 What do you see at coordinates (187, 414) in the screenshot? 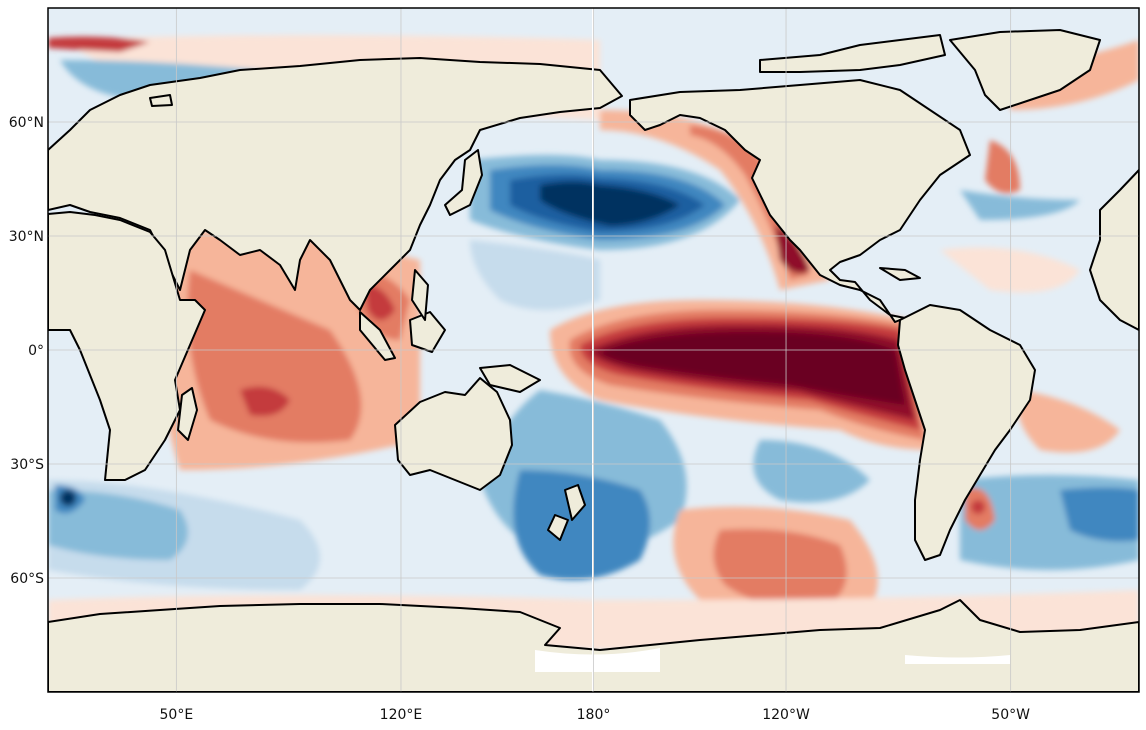
I see `land-madagascar` at bounding box center [187, 414].